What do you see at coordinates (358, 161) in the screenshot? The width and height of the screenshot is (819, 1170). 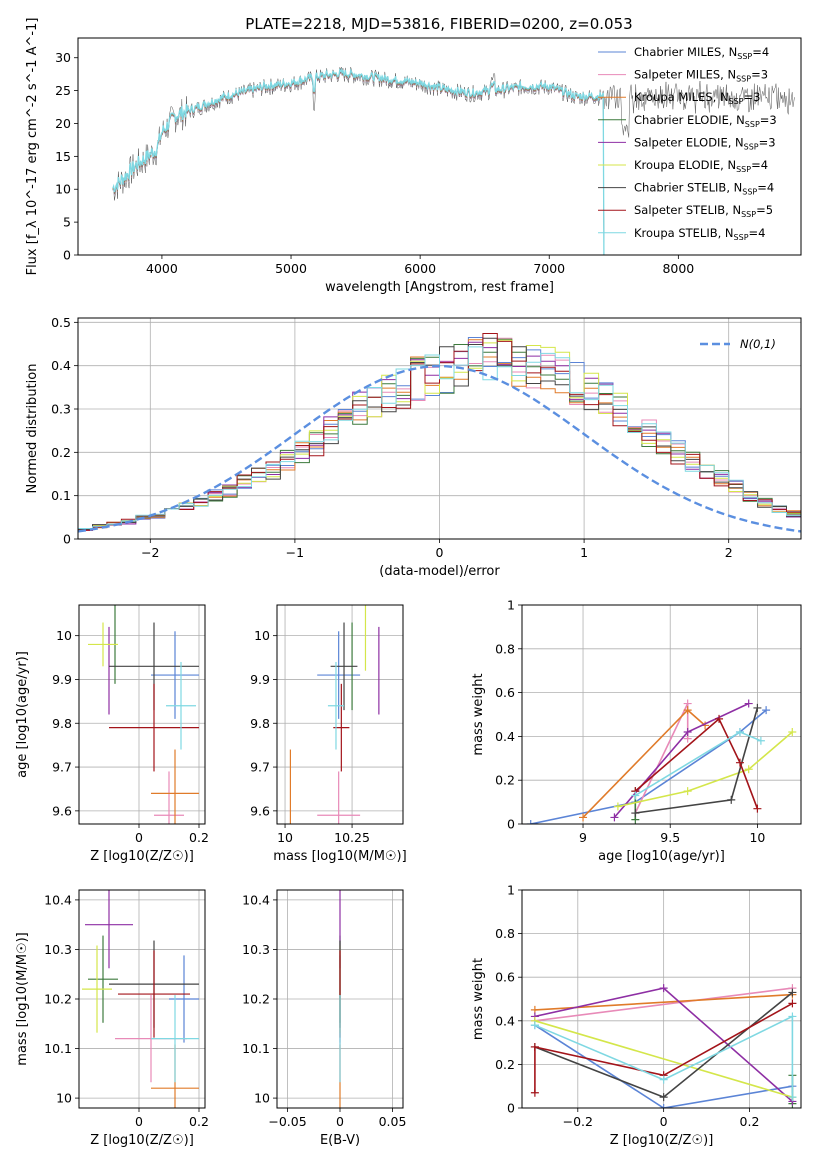 I see `spectrum-model-line` at bounding box center [358, 161].